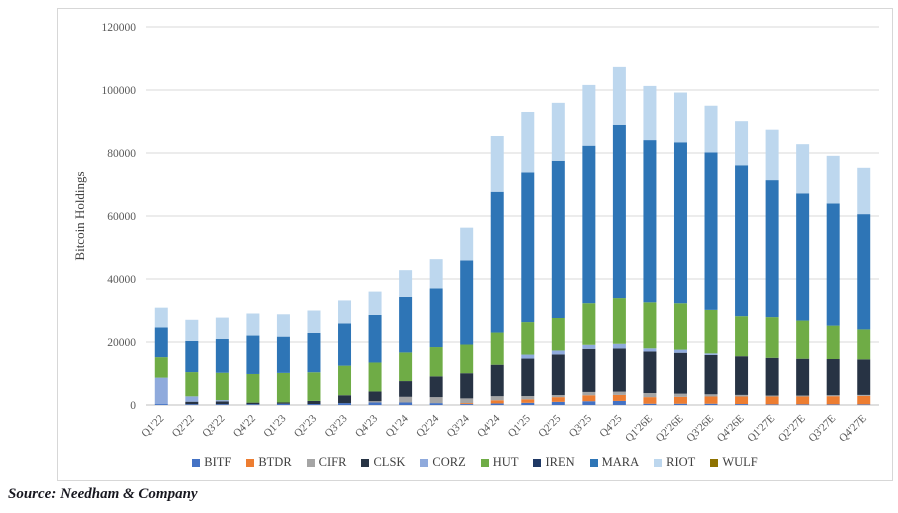 The width and height of the screenshot is (898, 513). Describe the element at coordinates (121, 280) in the screenshot. I see `y-tick-label: 40000` at that location.